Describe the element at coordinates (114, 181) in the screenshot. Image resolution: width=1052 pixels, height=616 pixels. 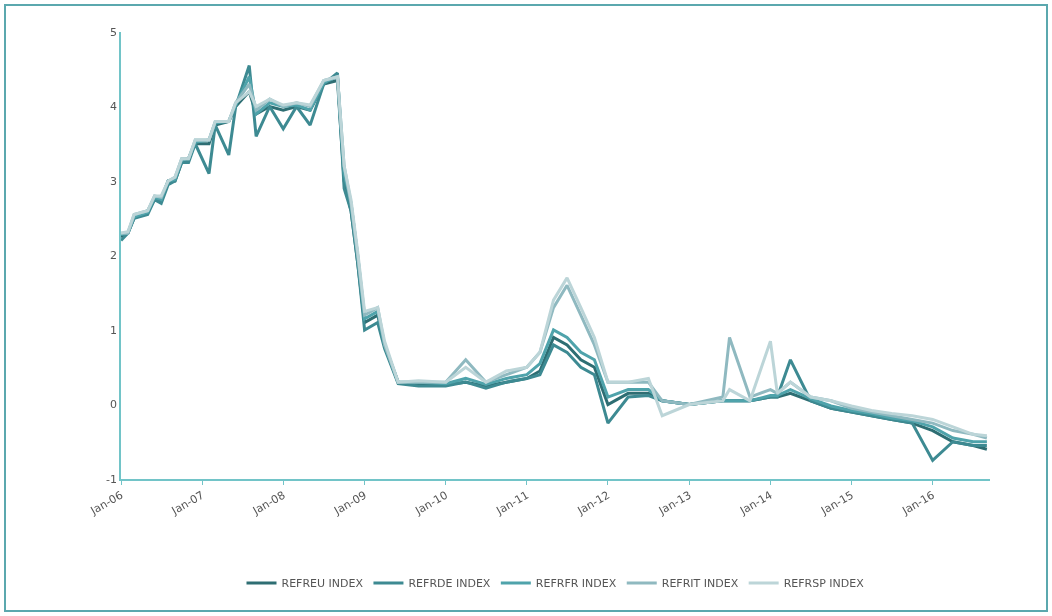
I see `y-tick-label: 3` at that location.